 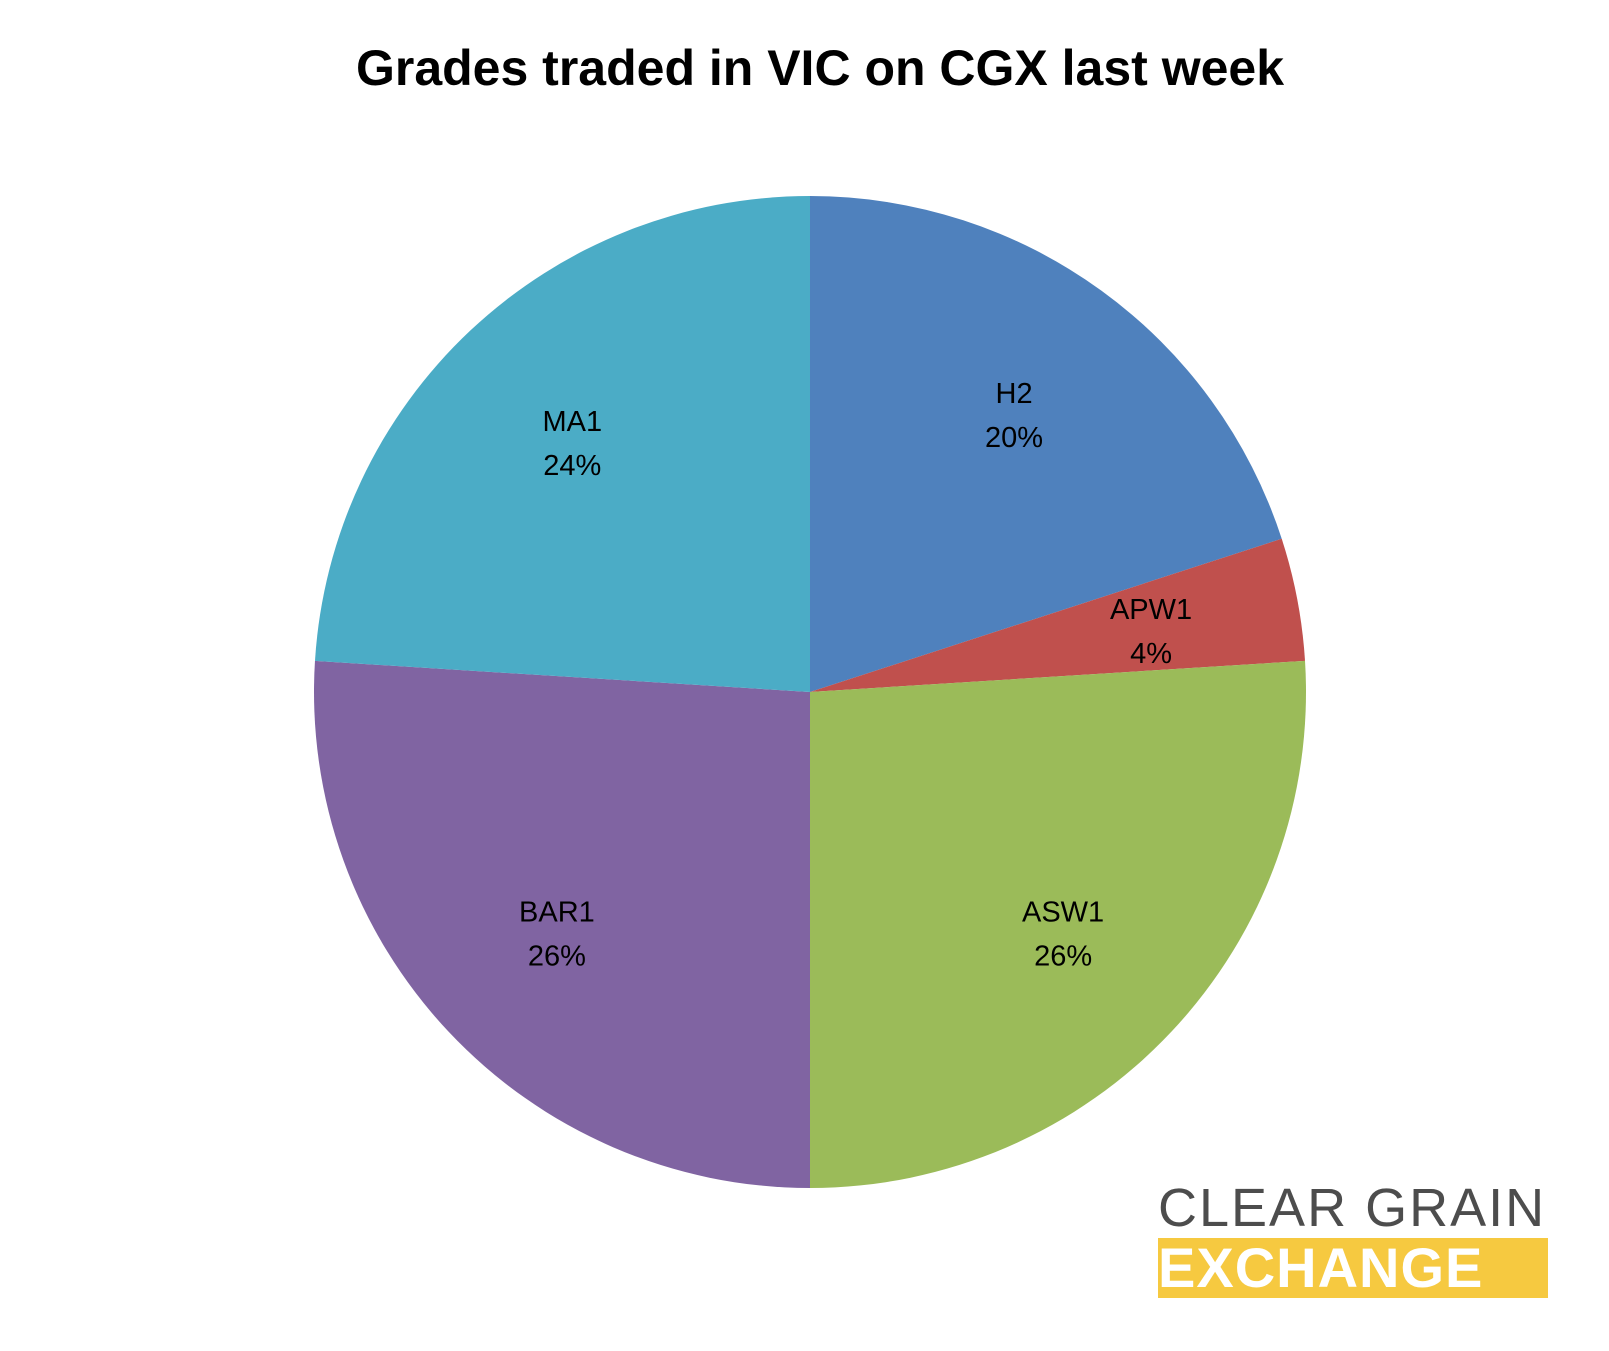 I want to click on slice-value-bar1: 26%, so click(x=557, y=957).